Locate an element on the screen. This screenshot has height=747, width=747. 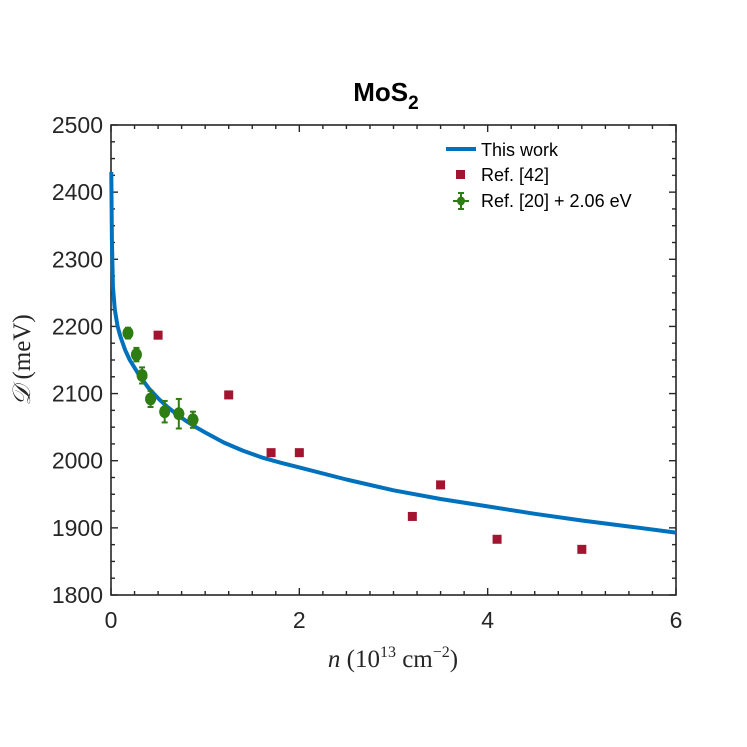
legend-swatch-ref42 is located at coordinates (460, 174).